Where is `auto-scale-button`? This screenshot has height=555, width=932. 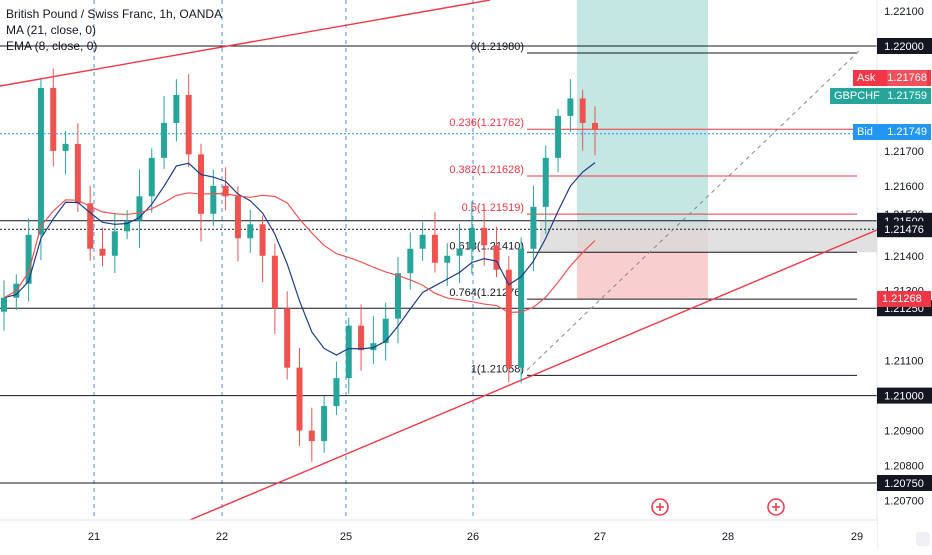
auto-scale-button is located at coordinates (923, 539).